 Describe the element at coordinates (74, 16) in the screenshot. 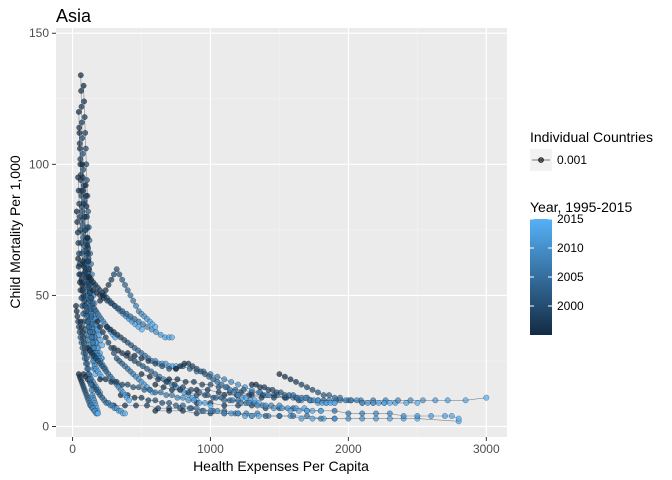

I see `chart-title: Asia` at that location.